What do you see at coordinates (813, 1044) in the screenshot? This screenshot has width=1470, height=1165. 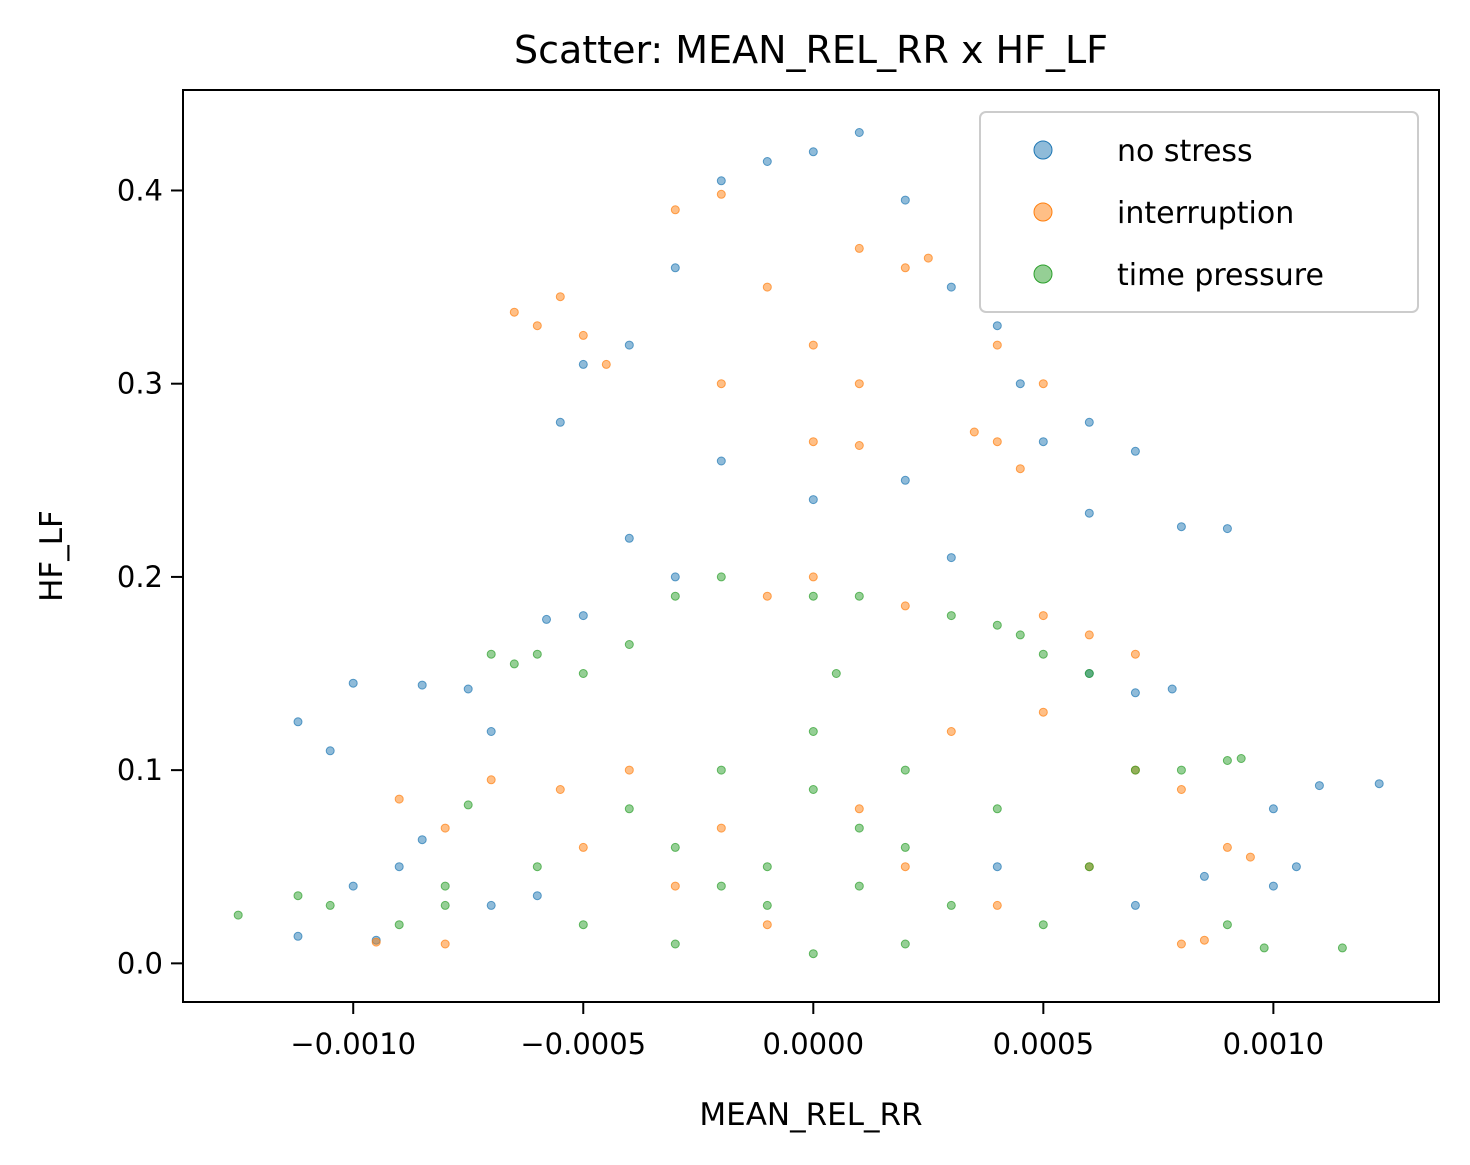 I see `x-tick-label: 0.0000` at bounding box center [813, 1044].